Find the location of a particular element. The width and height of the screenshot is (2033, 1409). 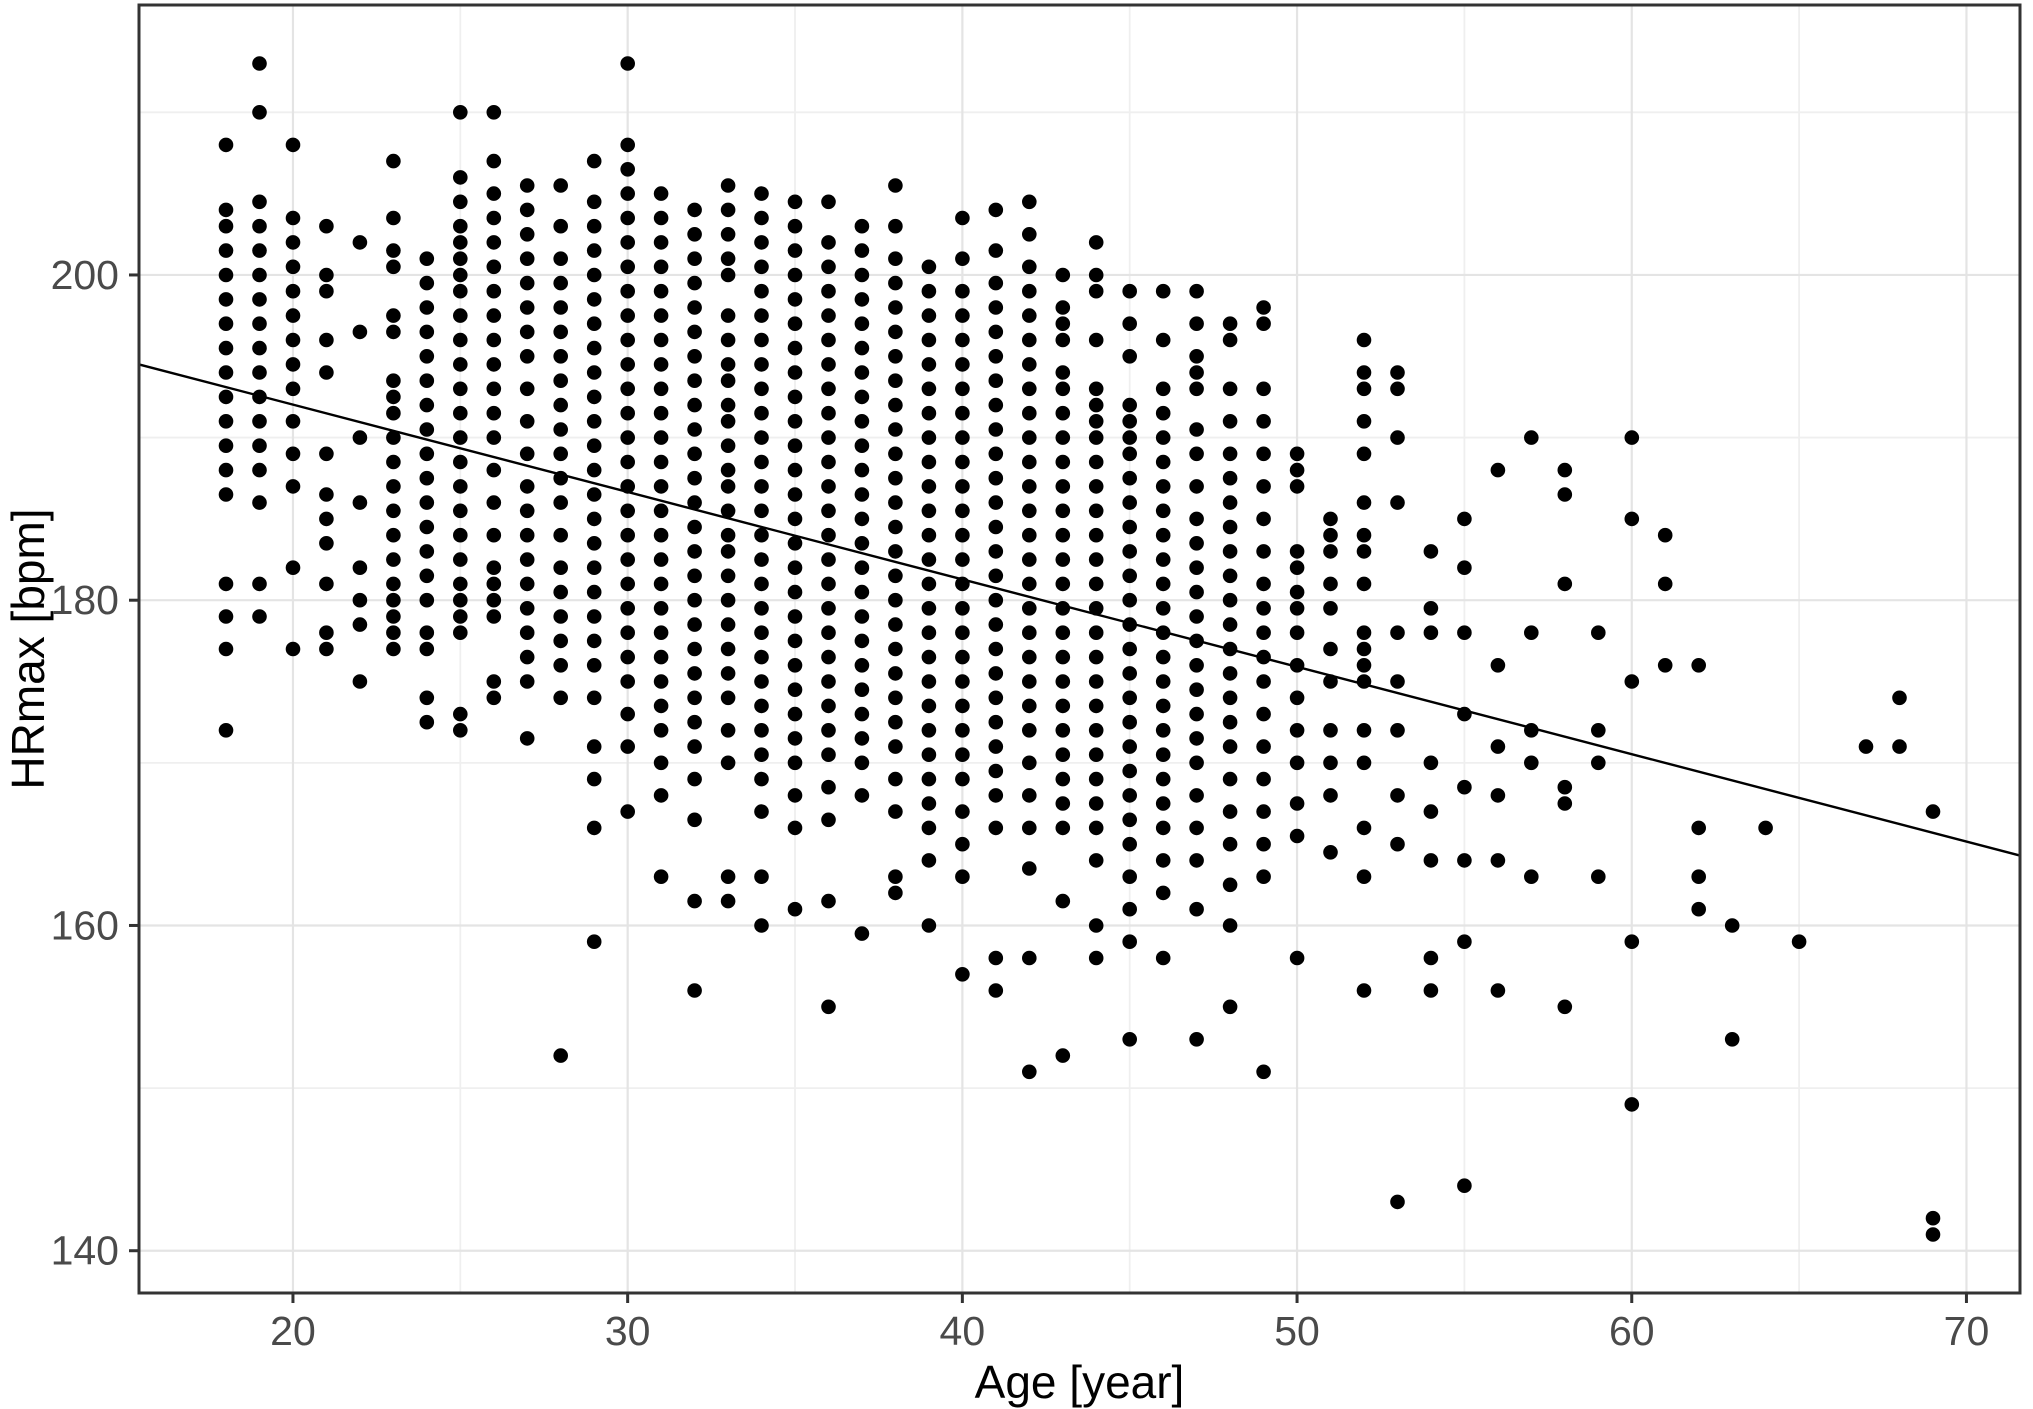

y-tick-label: 180 is located at coordinates (85, 600).